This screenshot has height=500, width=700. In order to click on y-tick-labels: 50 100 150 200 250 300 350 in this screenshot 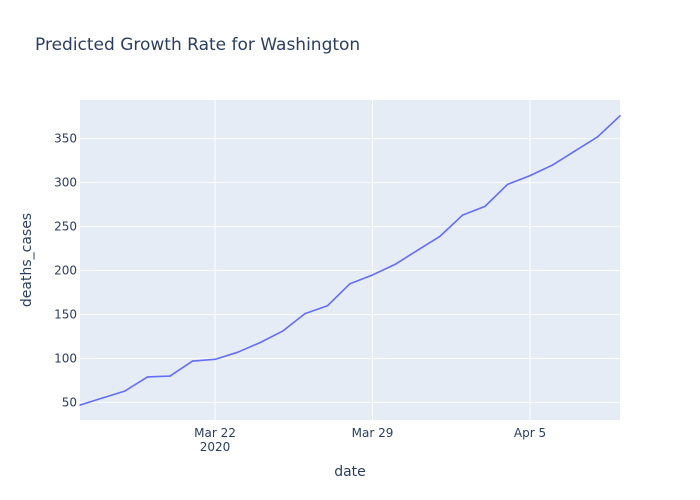, I will do `click(65, 271)`.